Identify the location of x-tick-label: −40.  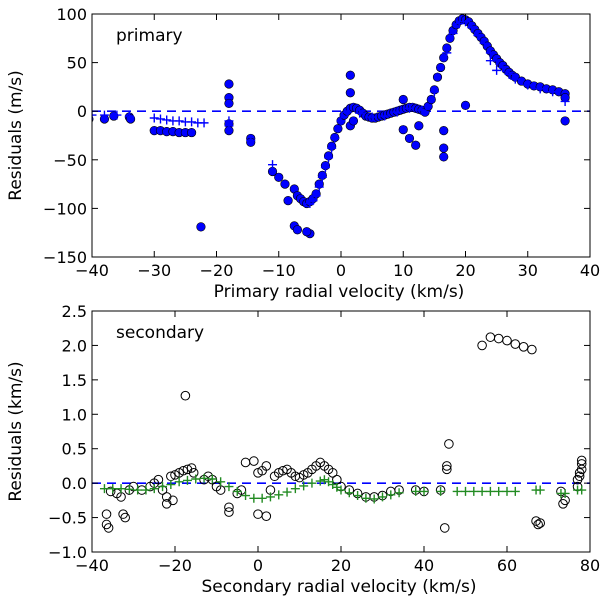
(92, 565).